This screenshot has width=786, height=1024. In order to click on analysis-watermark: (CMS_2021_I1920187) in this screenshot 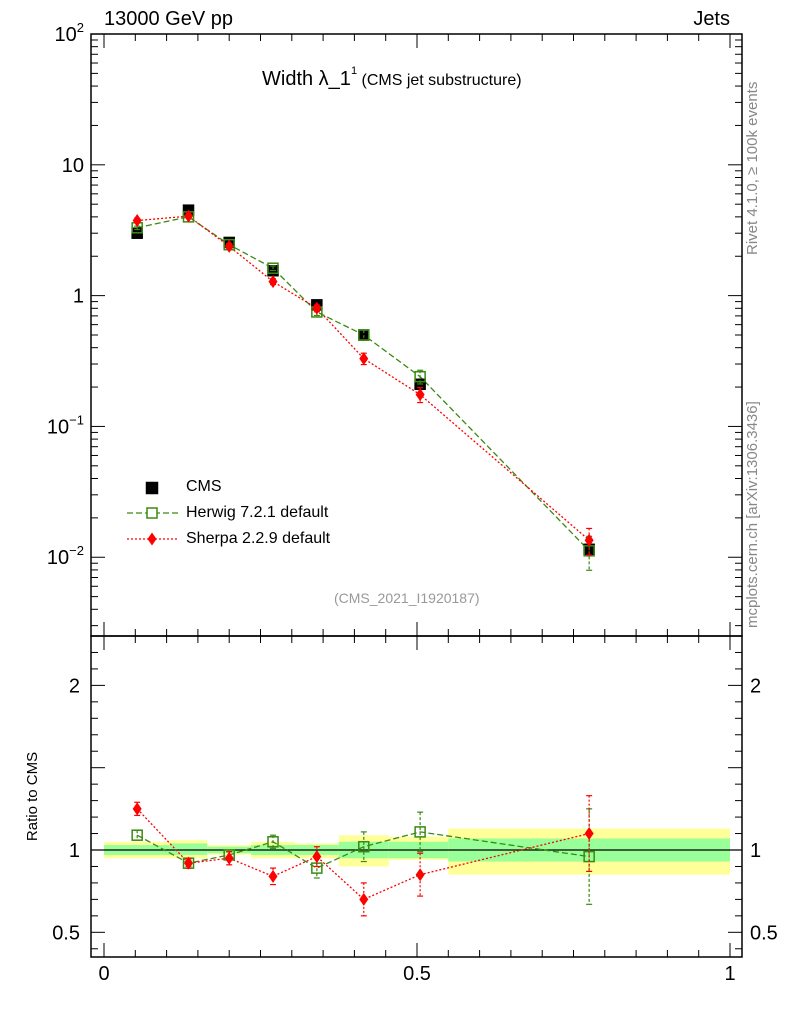, I will do `click(407, 598)`.